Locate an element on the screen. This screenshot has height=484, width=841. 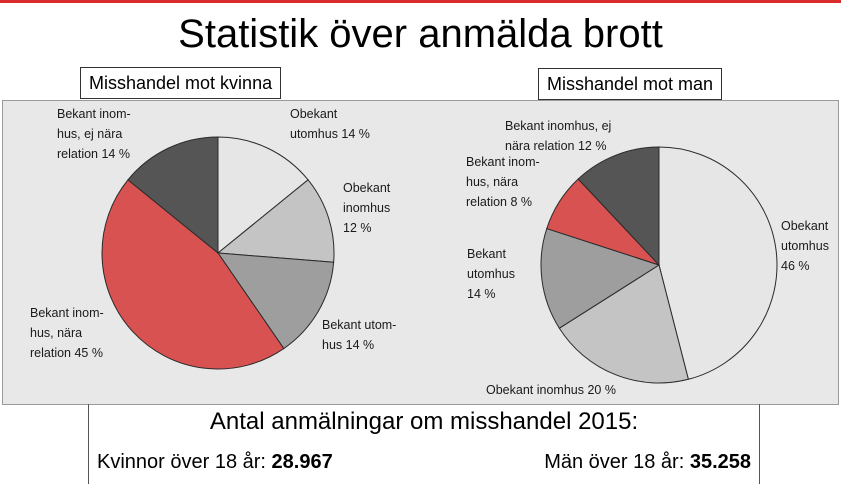
chart-title-men: Misshandel mot man is located at coordinates (630, 84).